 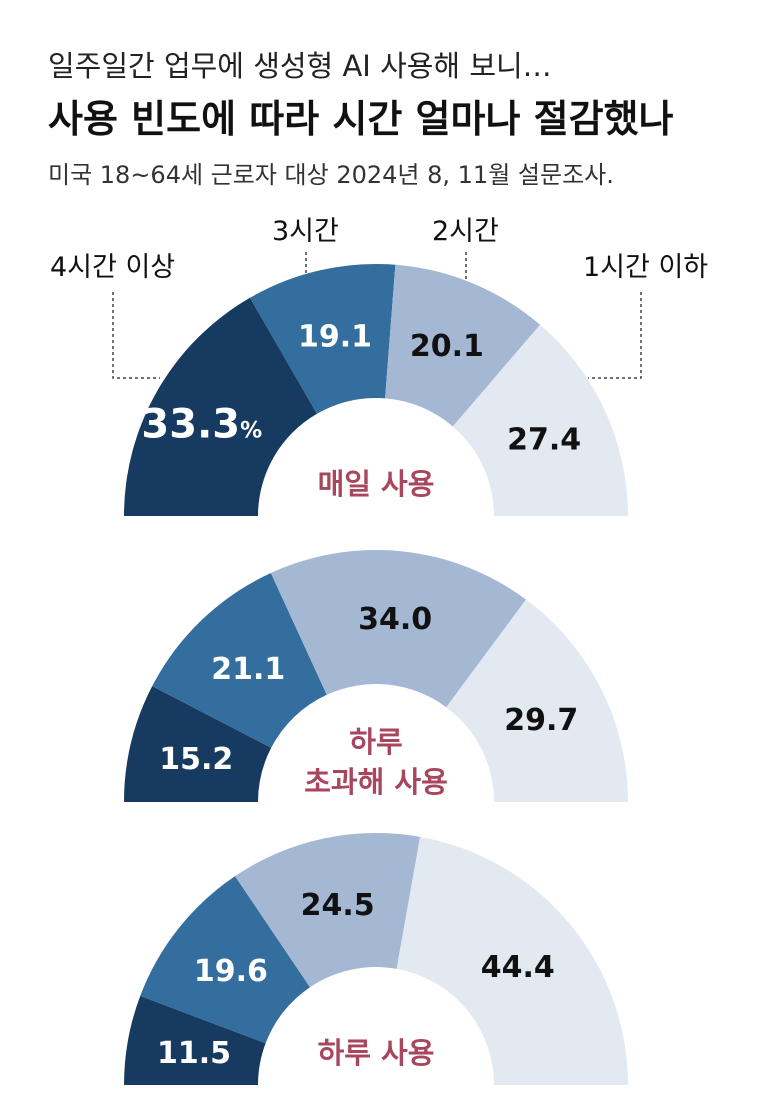 I want to click on half-donut-chart-1: 33.3%19.1 20.127.4매일 사용, so click(x=376, y=390).